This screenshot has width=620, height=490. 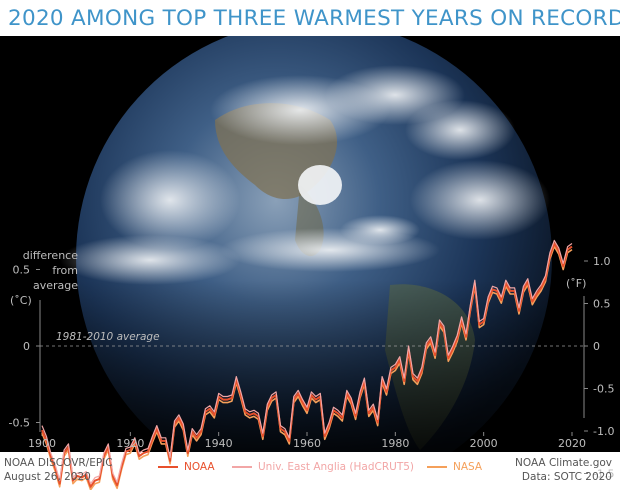 I want to click on y-tick-label-f: 0.5, so click(x=602, y=304).